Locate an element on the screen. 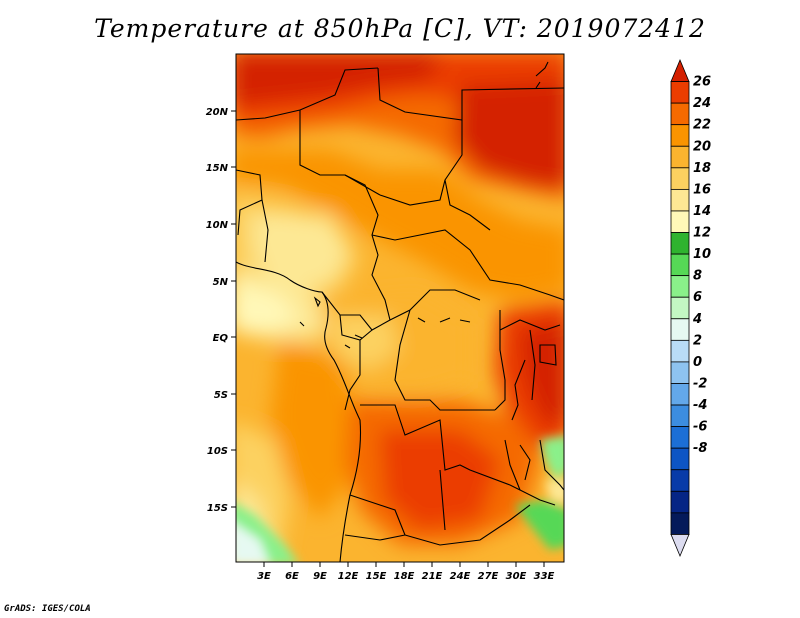 Image resolution: width=800 pixels, height=618 pixels. colorbar-label: 10 is located at coordinates (702, 254).